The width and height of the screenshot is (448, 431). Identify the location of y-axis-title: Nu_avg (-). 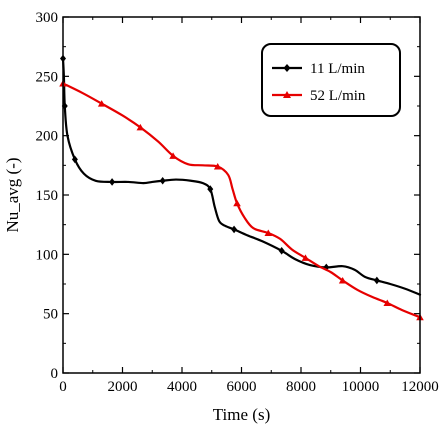
(12, 194).